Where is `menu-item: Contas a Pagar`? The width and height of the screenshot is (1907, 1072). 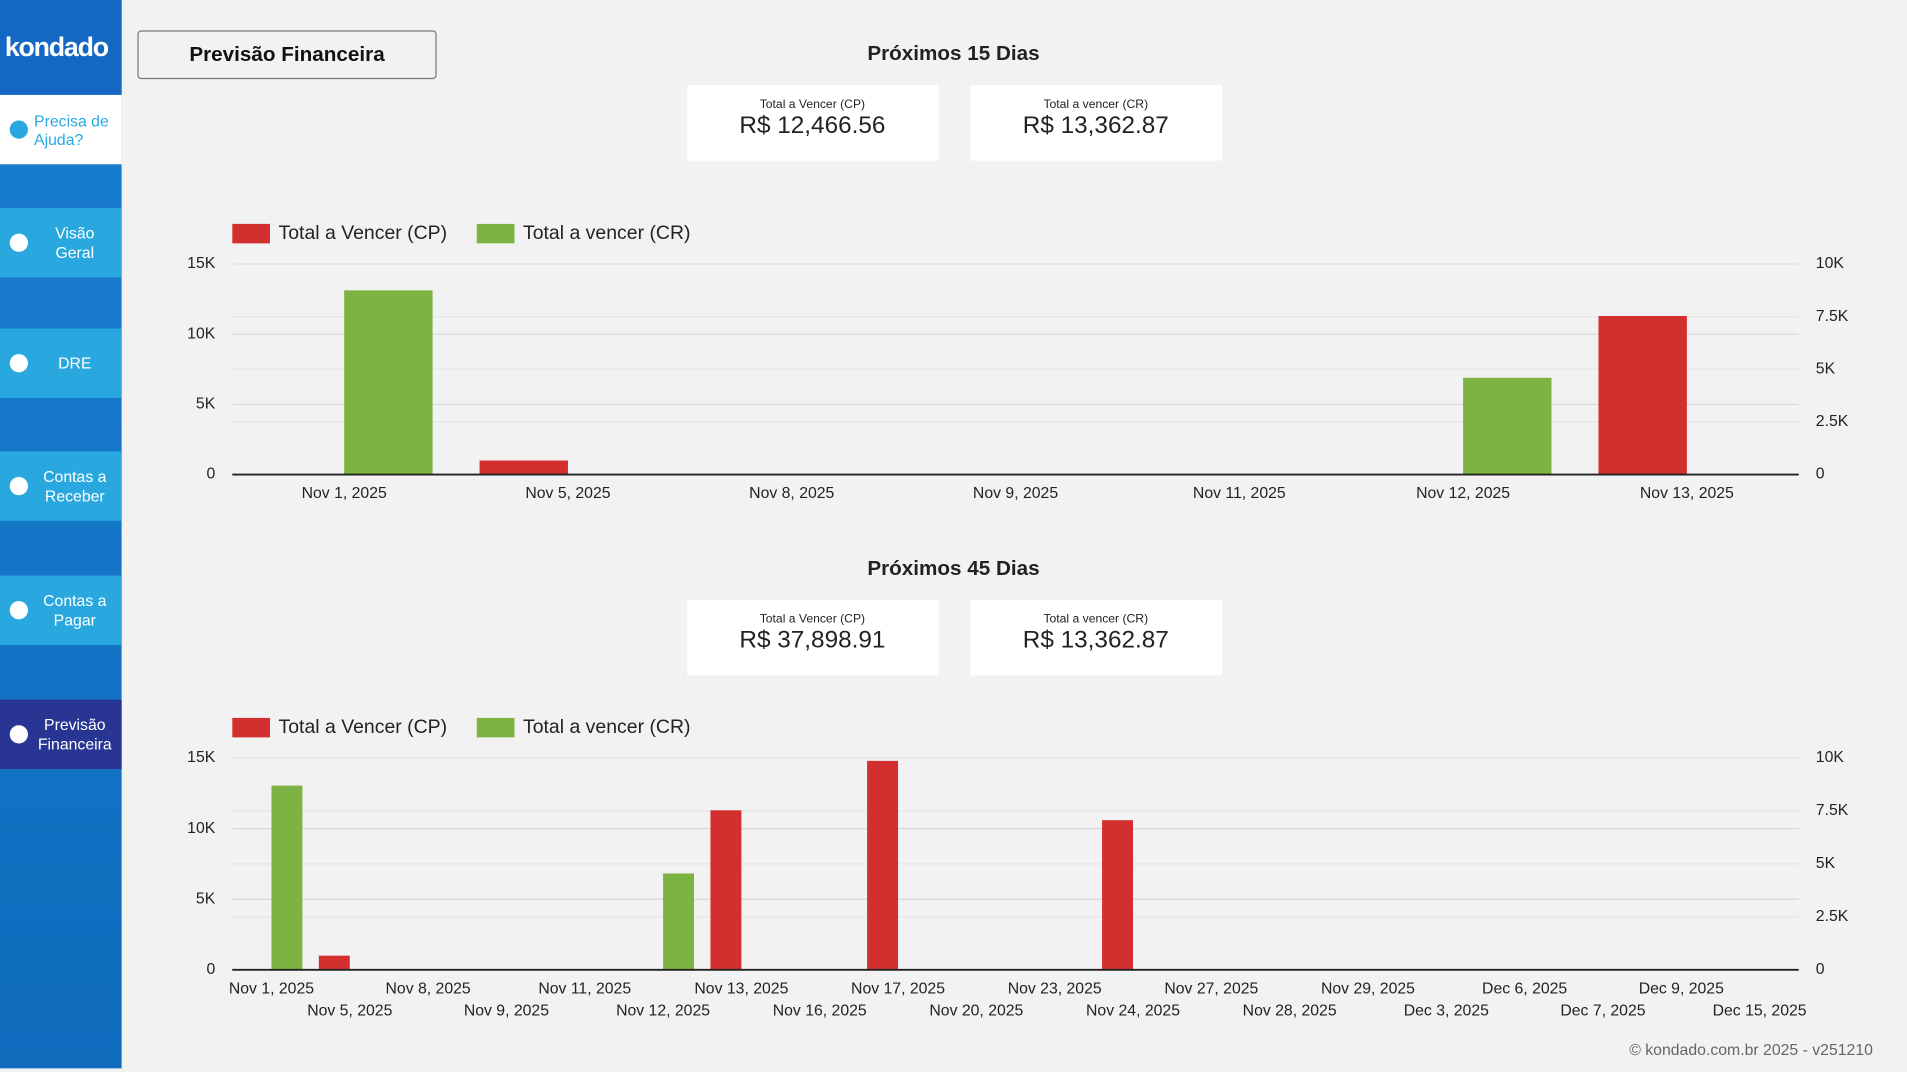 menu-item: Contas a Pagar is located at coordinates (61, 610).